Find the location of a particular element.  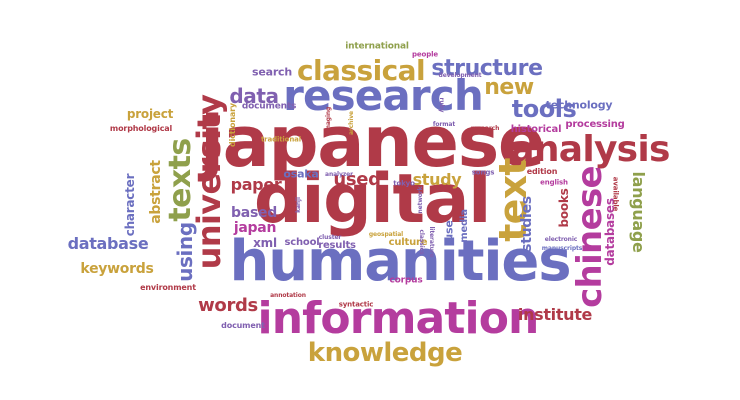

word: data is located at coordinates (254, 96).